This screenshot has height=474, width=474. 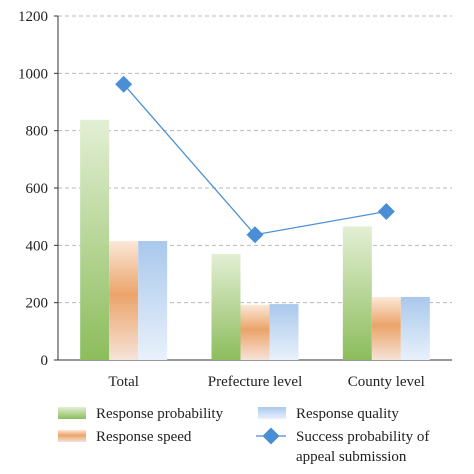 I want to click on y-tick-label: 1000, so click(x=33, y=74).